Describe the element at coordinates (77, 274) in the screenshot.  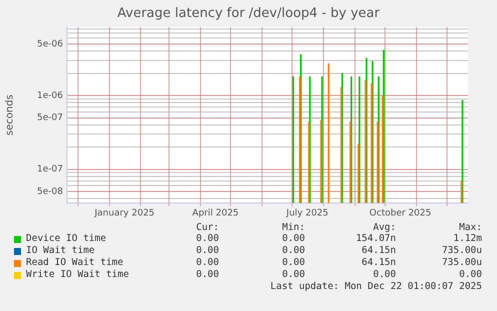
I see `legend-label: Write IO Wait time` at that location.